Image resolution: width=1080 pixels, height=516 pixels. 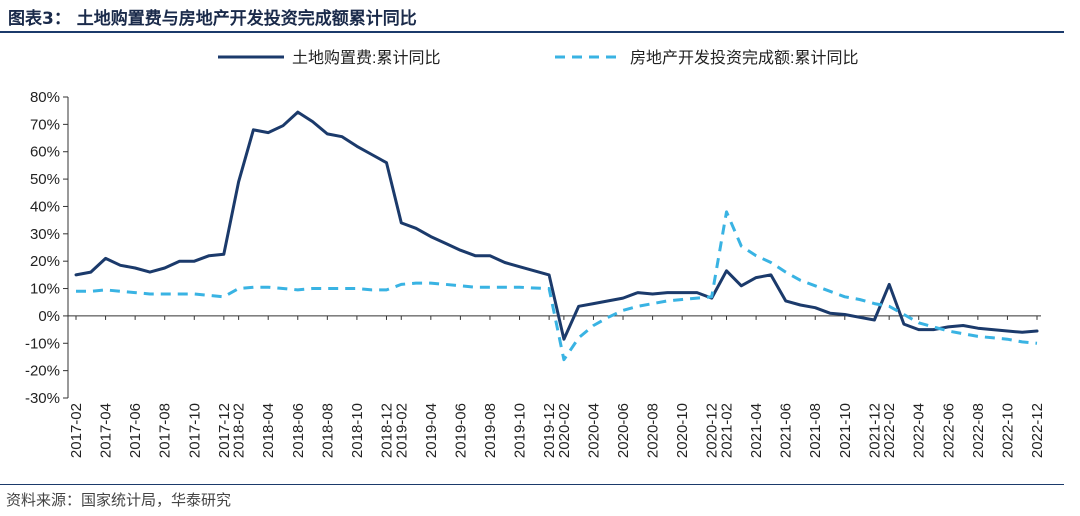 What do you see at coordinates (520, 430) in the screenshot?
I see `x-tick-label: 2019-10` at bounding box center [520, 430].